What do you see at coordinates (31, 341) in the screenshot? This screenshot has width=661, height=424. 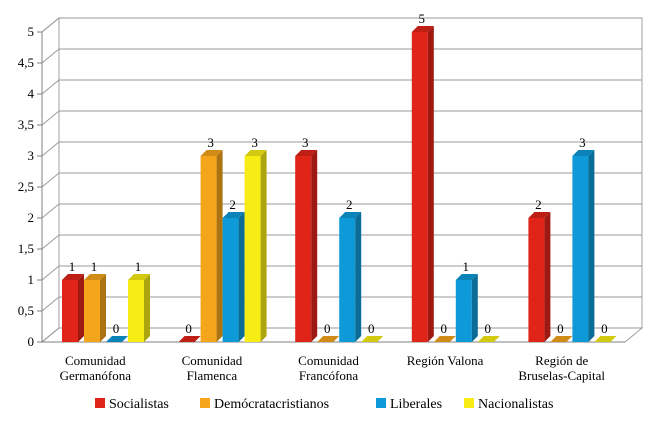 I see `y-tick-label: 0` at bounding box center [31, 341].